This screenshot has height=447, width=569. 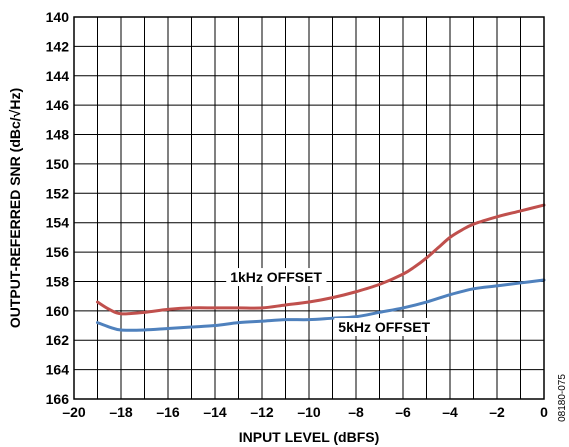 I want to click on x-tick-label: –6, so click(x=403, y=412).